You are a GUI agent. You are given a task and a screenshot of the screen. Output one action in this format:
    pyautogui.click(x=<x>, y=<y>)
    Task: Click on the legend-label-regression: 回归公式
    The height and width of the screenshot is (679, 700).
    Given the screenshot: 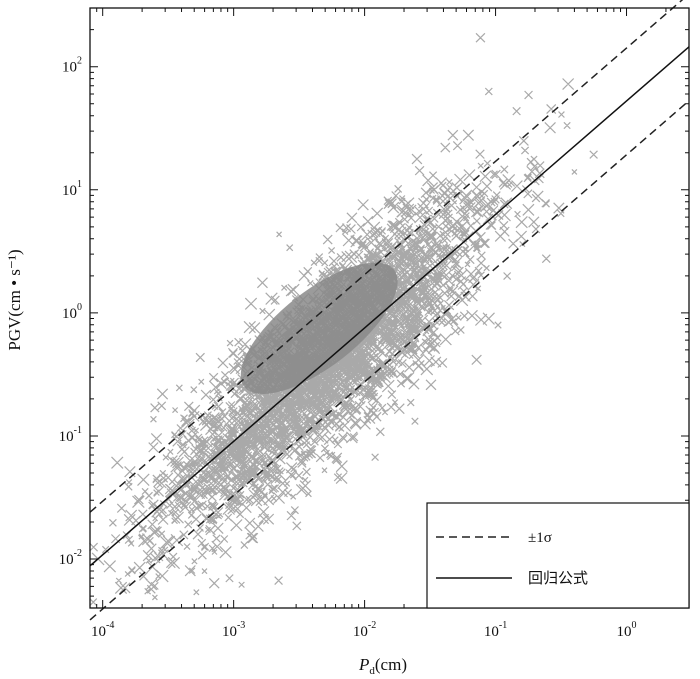 What is the action you would take?
    pyautogui.click(x=558, y=578)
    